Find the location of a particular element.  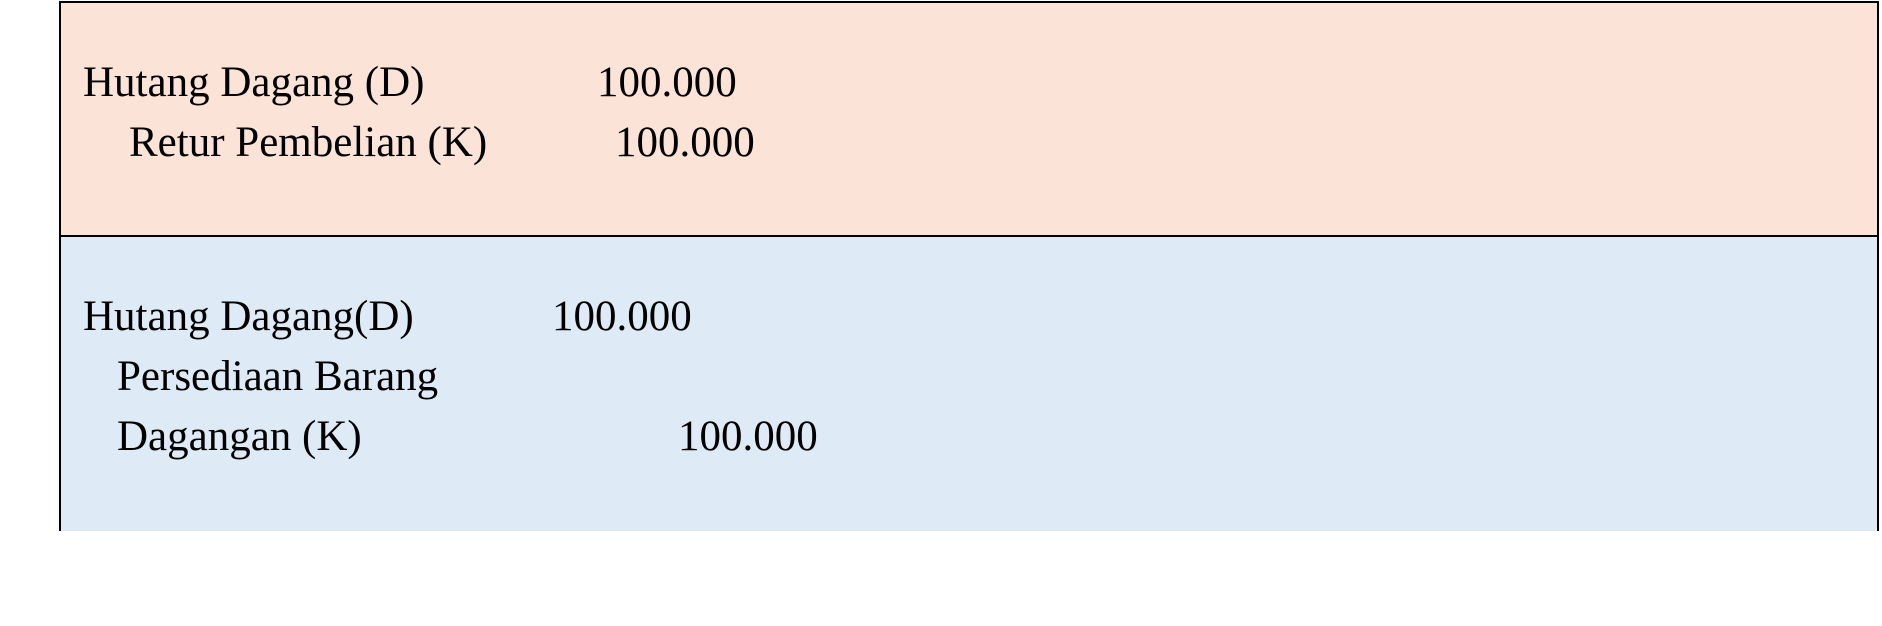

credit-account-label: Retur Pembelian (K) is located at coordinates (308, 142).